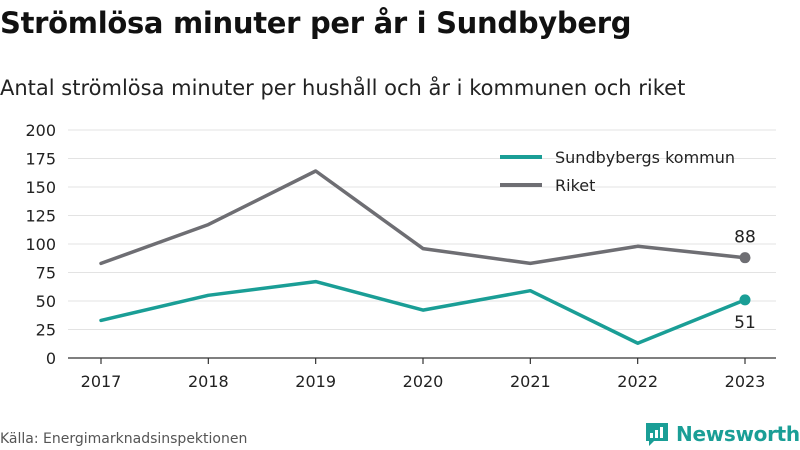 Image resolution: width=800 pixels, height=450 pixels. Describe the element at coordinates (208, 381) in the screenshot. I see `x-tick-label: 2018` at that location.